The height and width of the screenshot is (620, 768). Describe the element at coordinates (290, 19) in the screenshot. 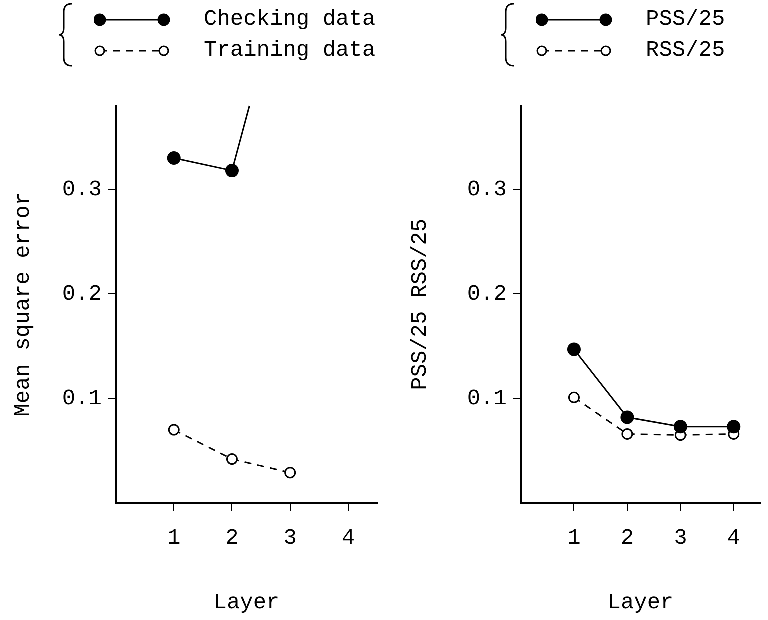

I see `legend-label: Checking data` at that location.